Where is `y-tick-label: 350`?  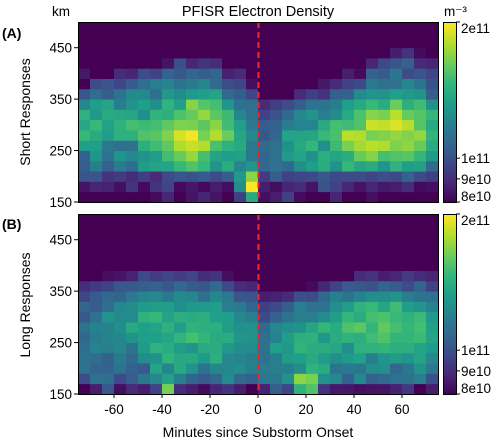
y-tick-label: 350 is located at coordinates (60, 99).